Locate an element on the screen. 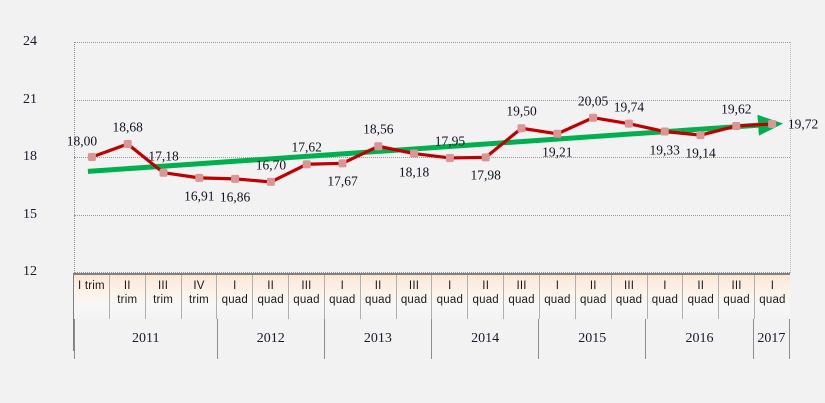  data-label: 17,95 is located at coordinates (450, 141).